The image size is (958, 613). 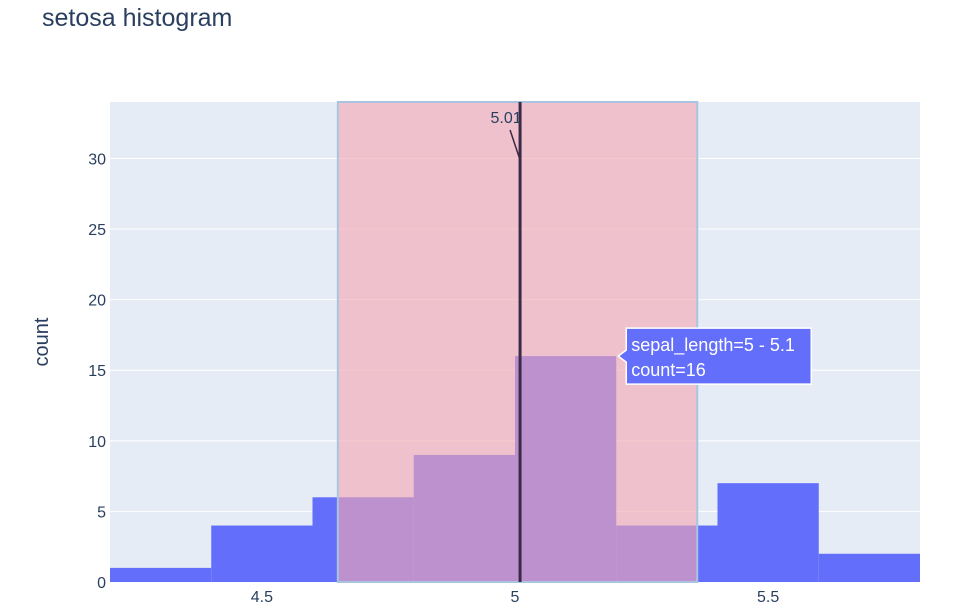 I want to click on x-tick-label: 4.5, so click(x=262, y=597).